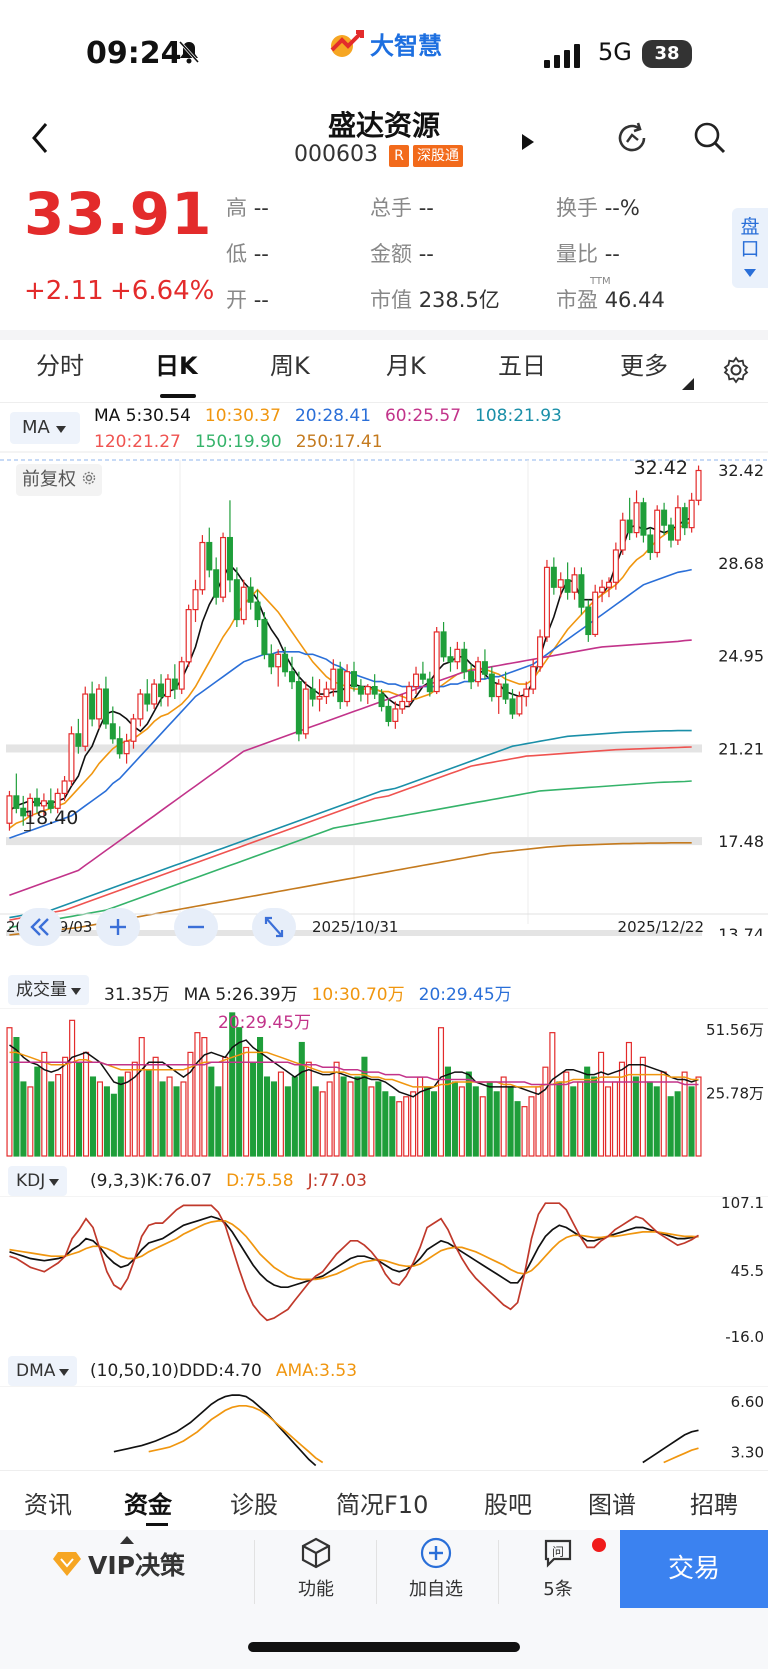 The height and width of the screenshot is (1669, 768). What do you see at coordinates (383, 125) in the screenshot?
I see `stock-name: 盛达资源` at bounding box center [383, 125].